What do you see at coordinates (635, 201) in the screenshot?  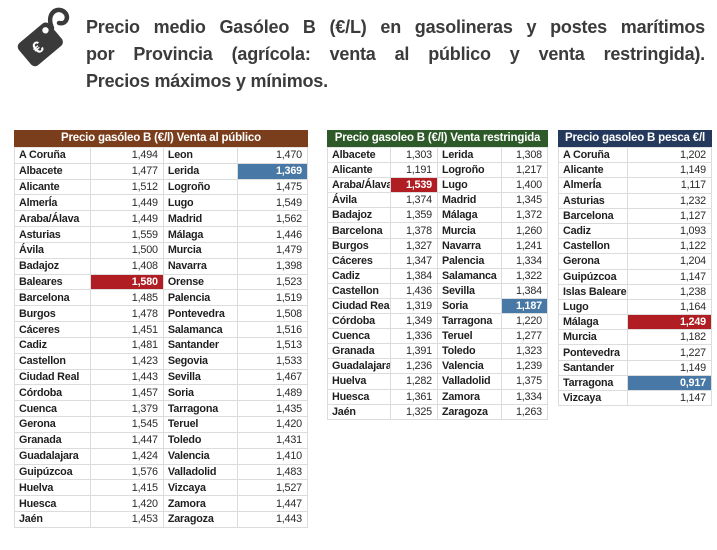 I see `table-row: Asturias 1,232` at bounding box center [635, 201].